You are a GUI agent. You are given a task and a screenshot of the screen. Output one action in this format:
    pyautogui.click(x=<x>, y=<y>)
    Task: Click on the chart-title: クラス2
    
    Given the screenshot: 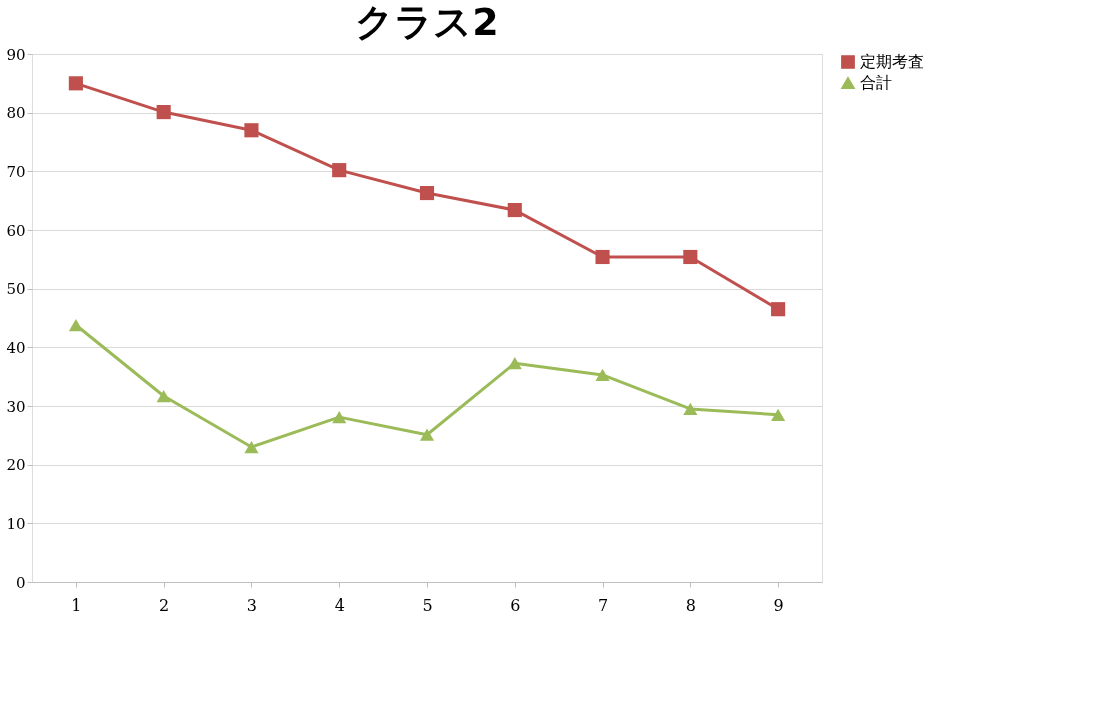 What is the action you would take?
    pyautogui.click(x=427, y=22)
    